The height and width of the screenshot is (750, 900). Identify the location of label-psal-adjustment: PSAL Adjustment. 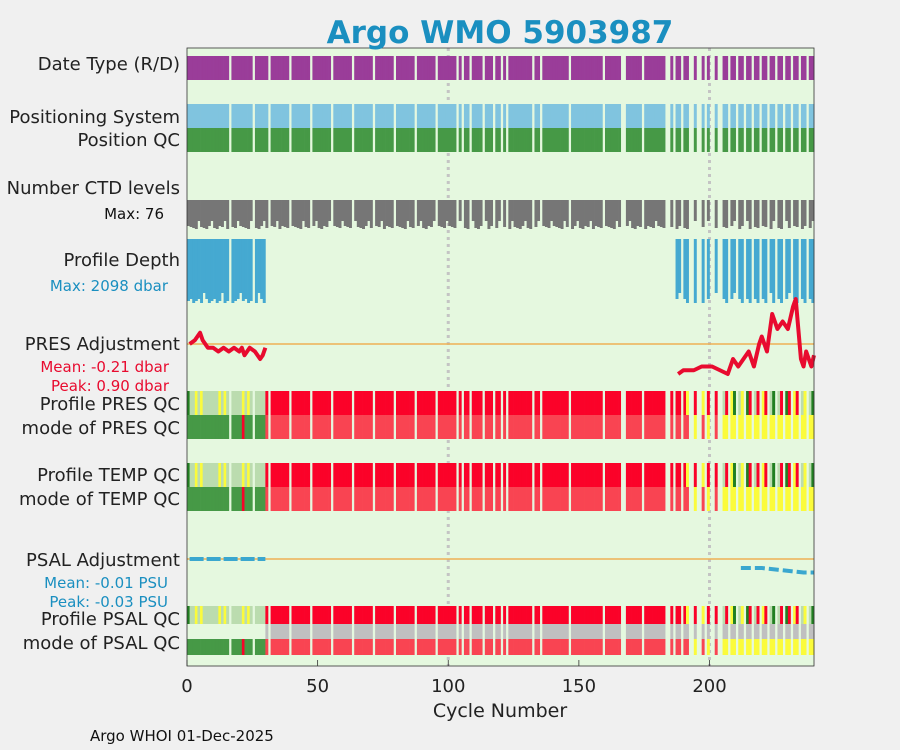
(103, 560).